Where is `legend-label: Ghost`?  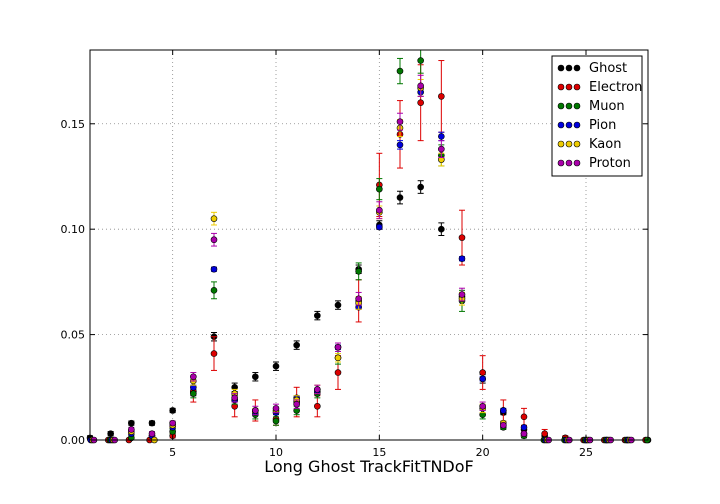 legend-label: Ghost is located at coordinates (608, 68).